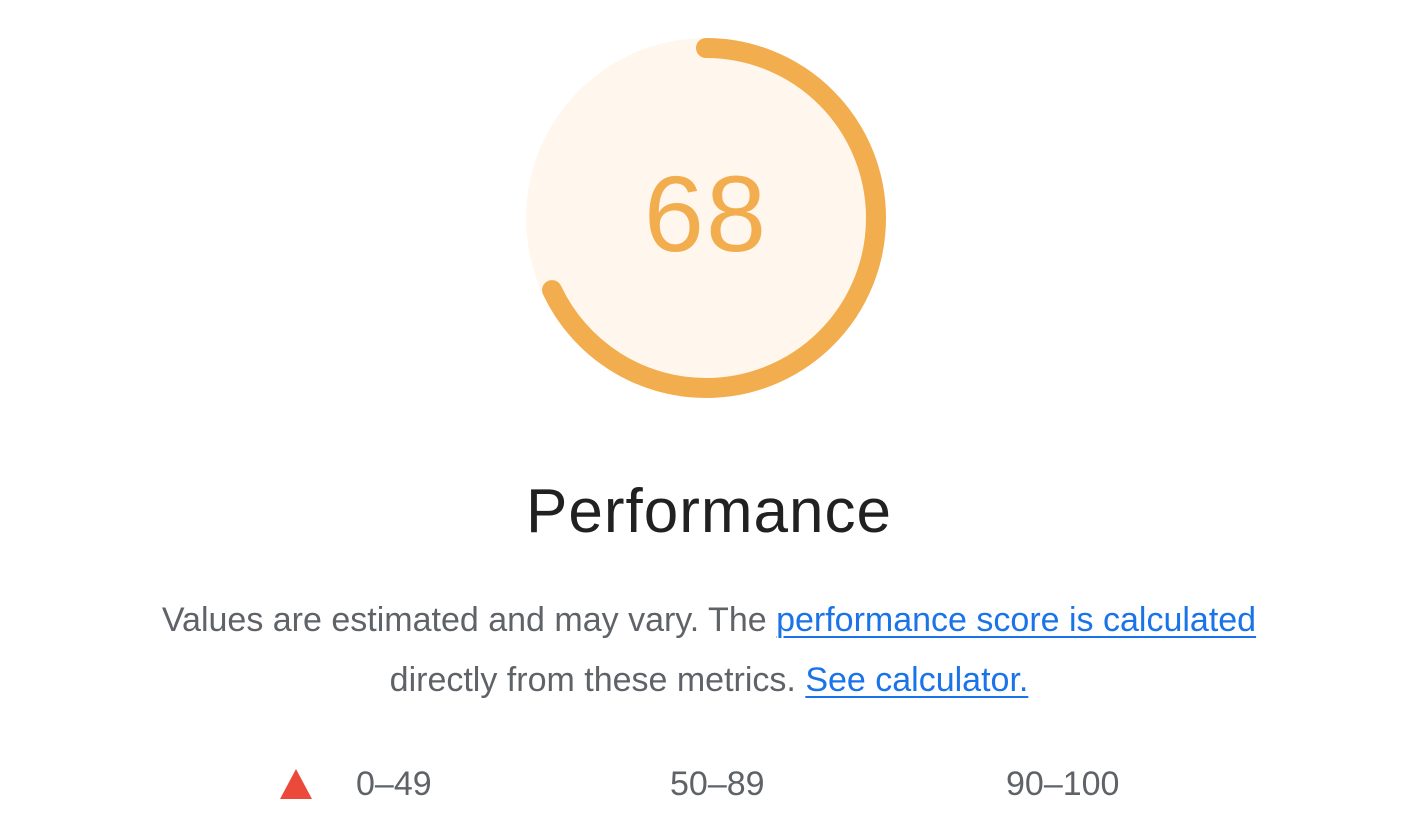 This screenshot has width=1418, height=840. I want to click on legend-fail-range: 0–49, so click(394, 783).